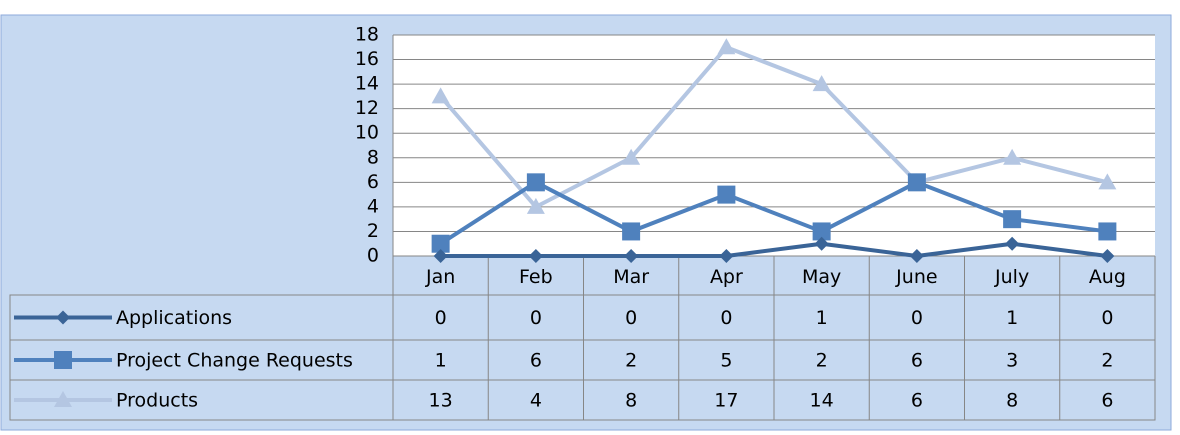  What do you see at coordinates (373, 182) in the screenshot?
I see `y-tick-label: 6` at bounding box center [373, 182].